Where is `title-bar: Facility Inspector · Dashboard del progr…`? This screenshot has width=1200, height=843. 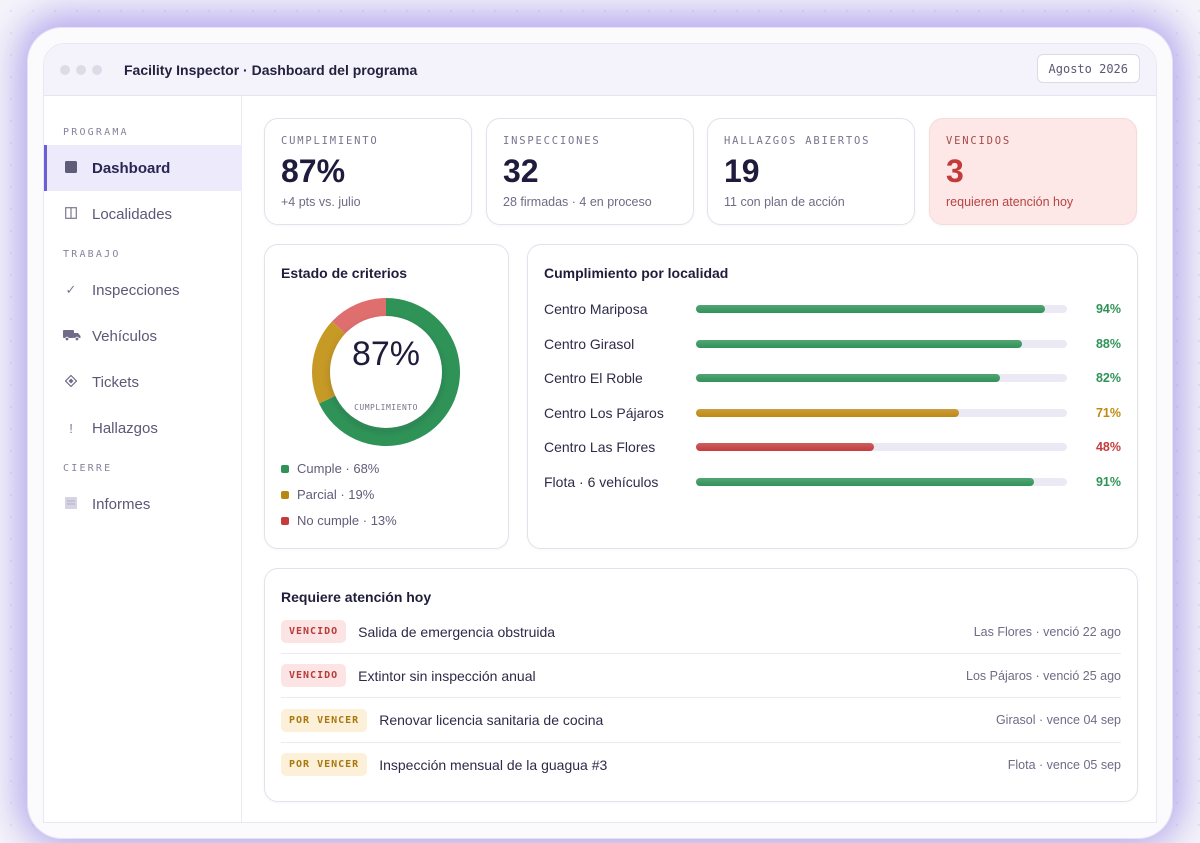
title-bar: Facility Inspector · Dashboard del progr… is located at coordinates (600, 70).